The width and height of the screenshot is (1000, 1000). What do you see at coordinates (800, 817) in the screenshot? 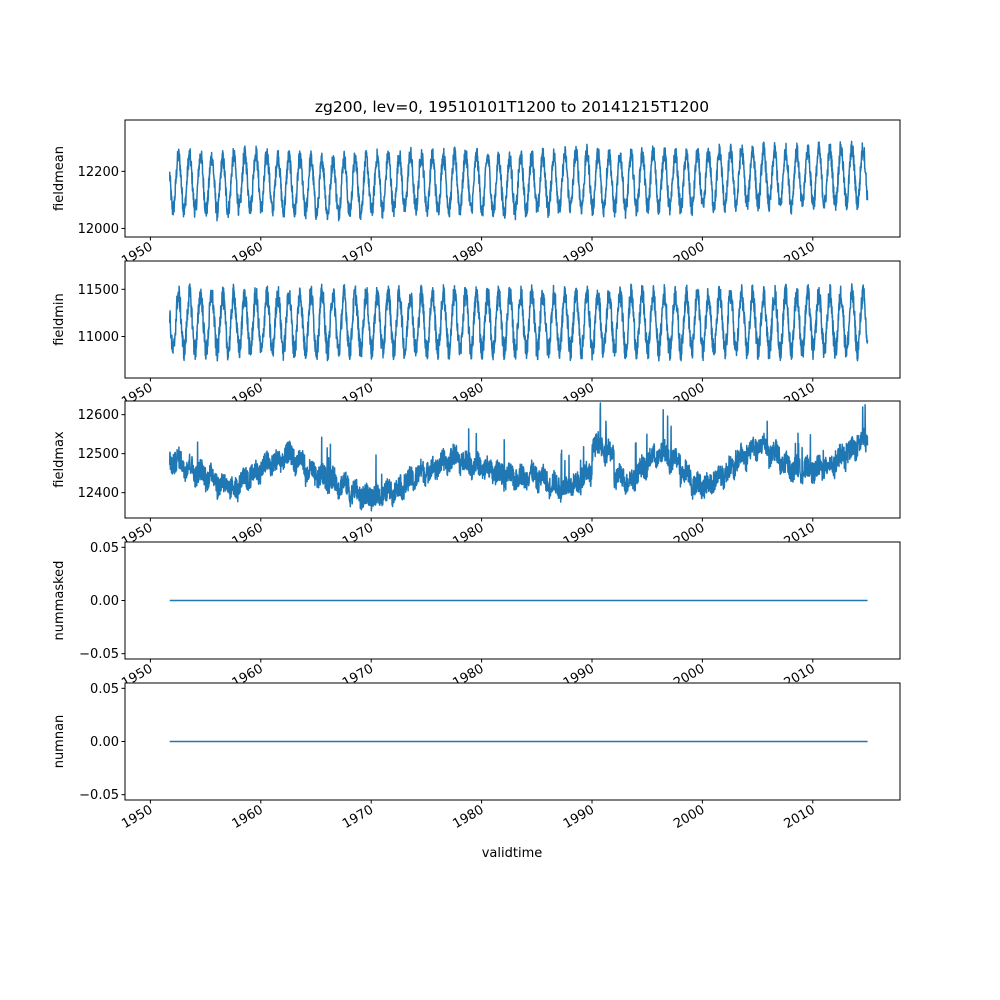
I see `x-tick-label: 2010` at bounding box center [800, 817].